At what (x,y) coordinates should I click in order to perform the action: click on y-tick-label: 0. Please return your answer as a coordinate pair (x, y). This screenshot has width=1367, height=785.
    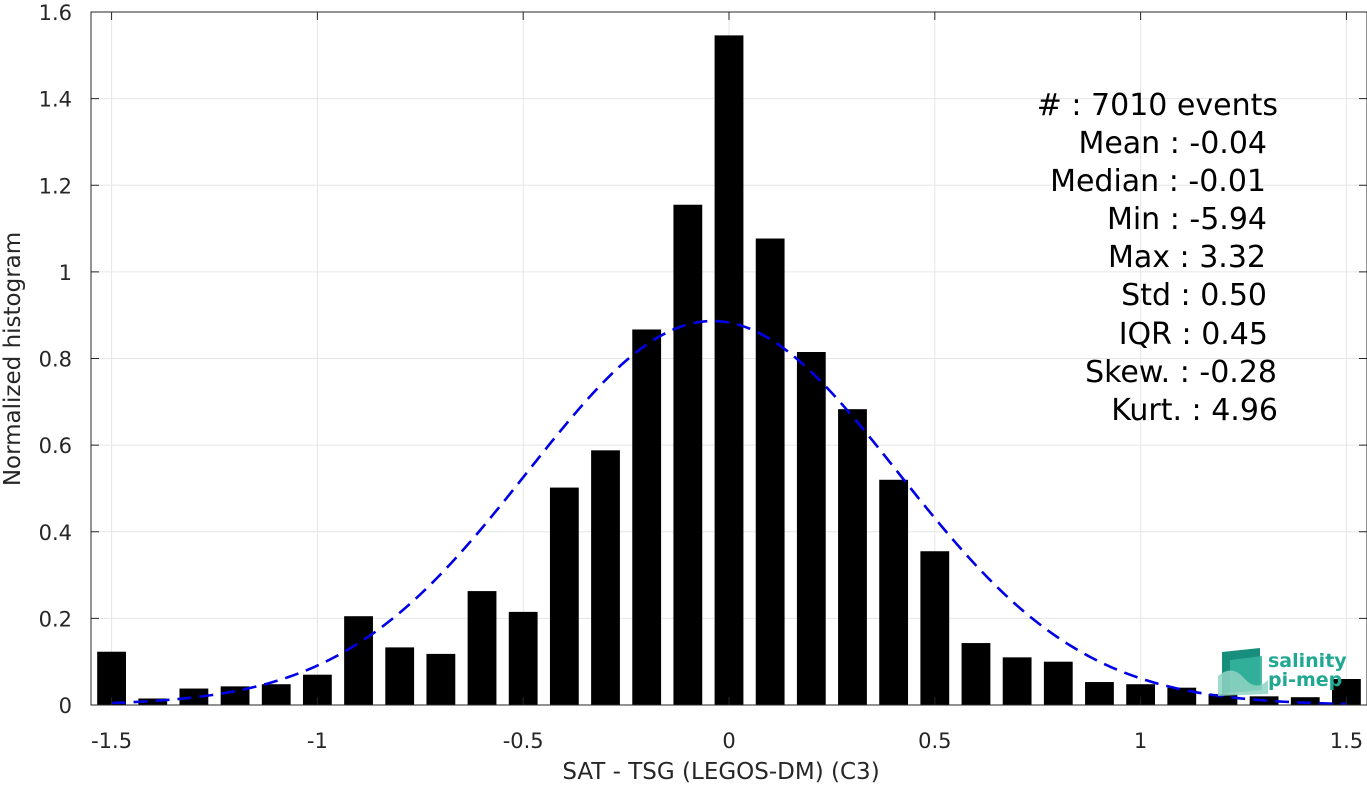
    Looking at the image, I should click on (65, 706).